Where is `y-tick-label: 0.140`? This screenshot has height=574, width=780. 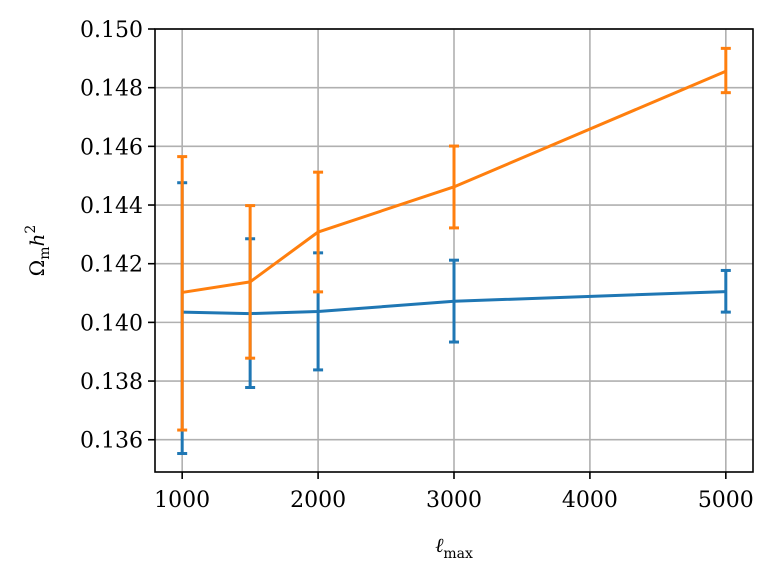 y-tick-label: 0.140 is located at coordinates (111, 323).